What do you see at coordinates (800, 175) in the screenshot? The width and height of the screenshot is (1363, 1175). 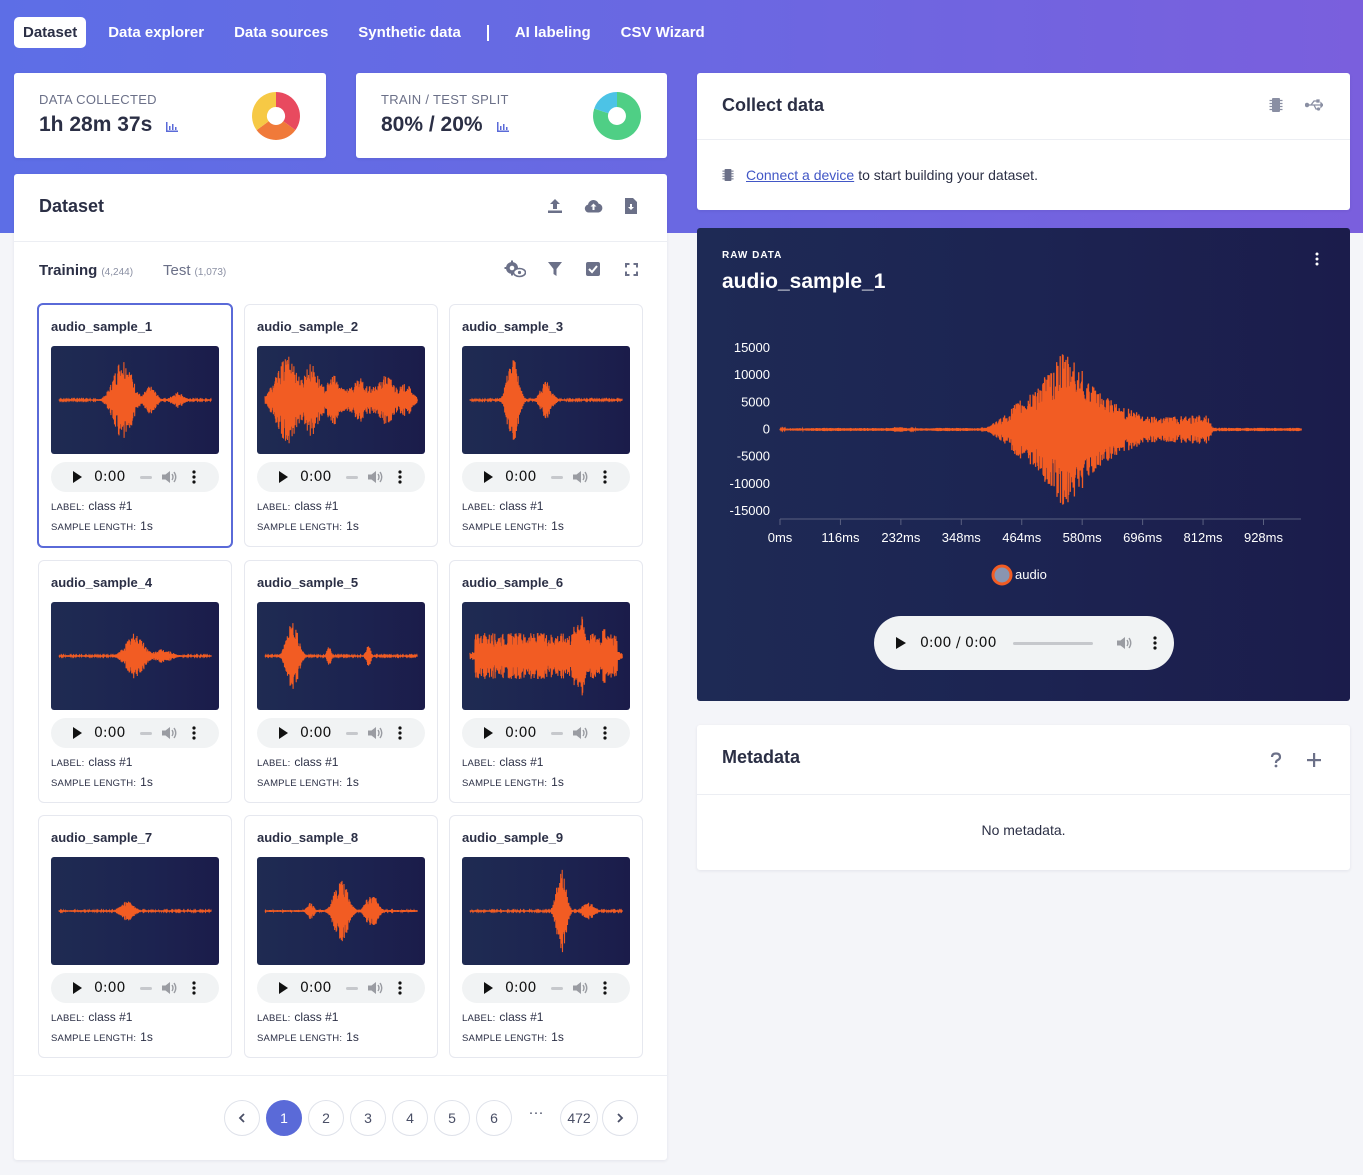 I see `connect-device-link: Connect a device` at bounding box center [800, 175].